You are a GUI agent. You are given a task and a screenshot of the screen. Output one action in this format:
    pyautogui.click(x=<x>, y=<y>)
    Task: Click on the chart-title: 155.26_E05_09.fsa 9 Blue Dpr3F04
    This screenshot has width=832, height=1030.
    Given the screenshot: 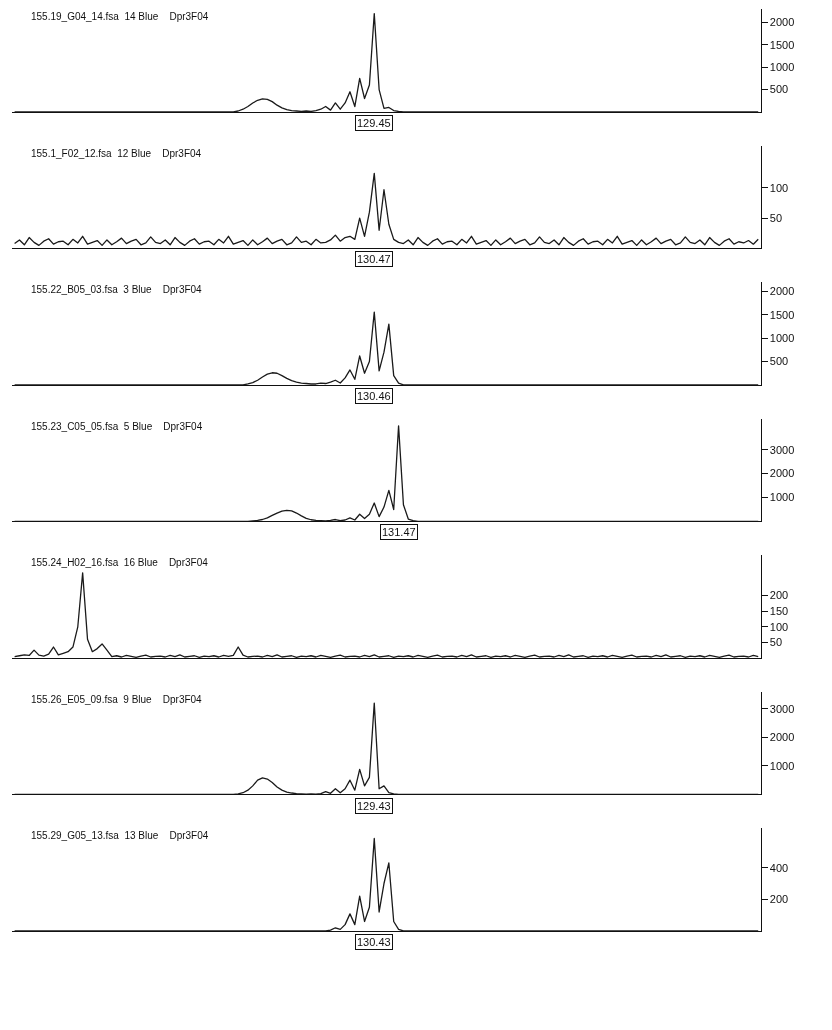 What is the action you would take?
    pyautogui.click(x=117, y=699)
    